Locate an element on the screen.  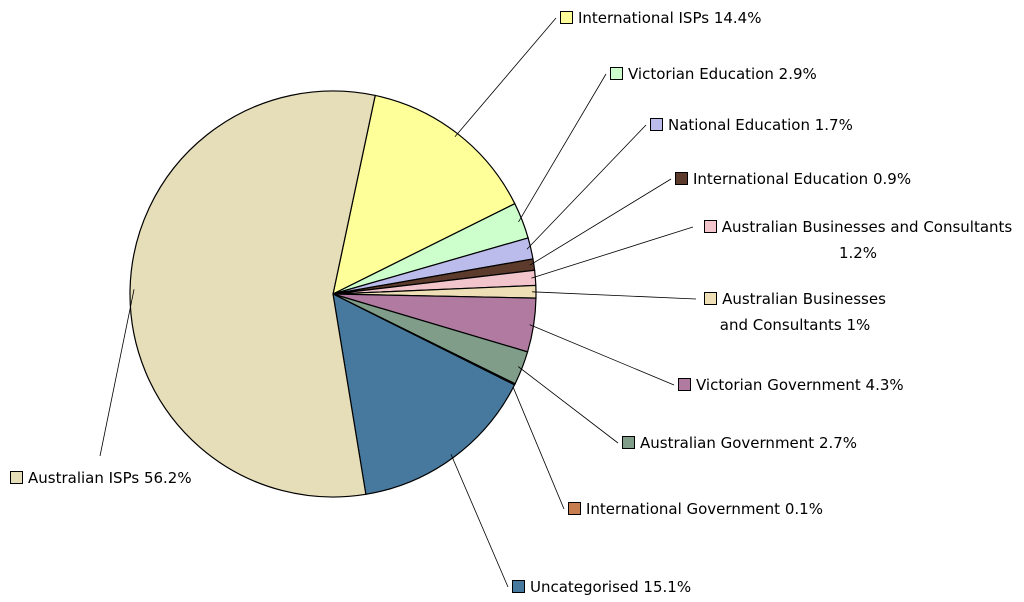
label-name: International Education is located at coordinates (781, 179).